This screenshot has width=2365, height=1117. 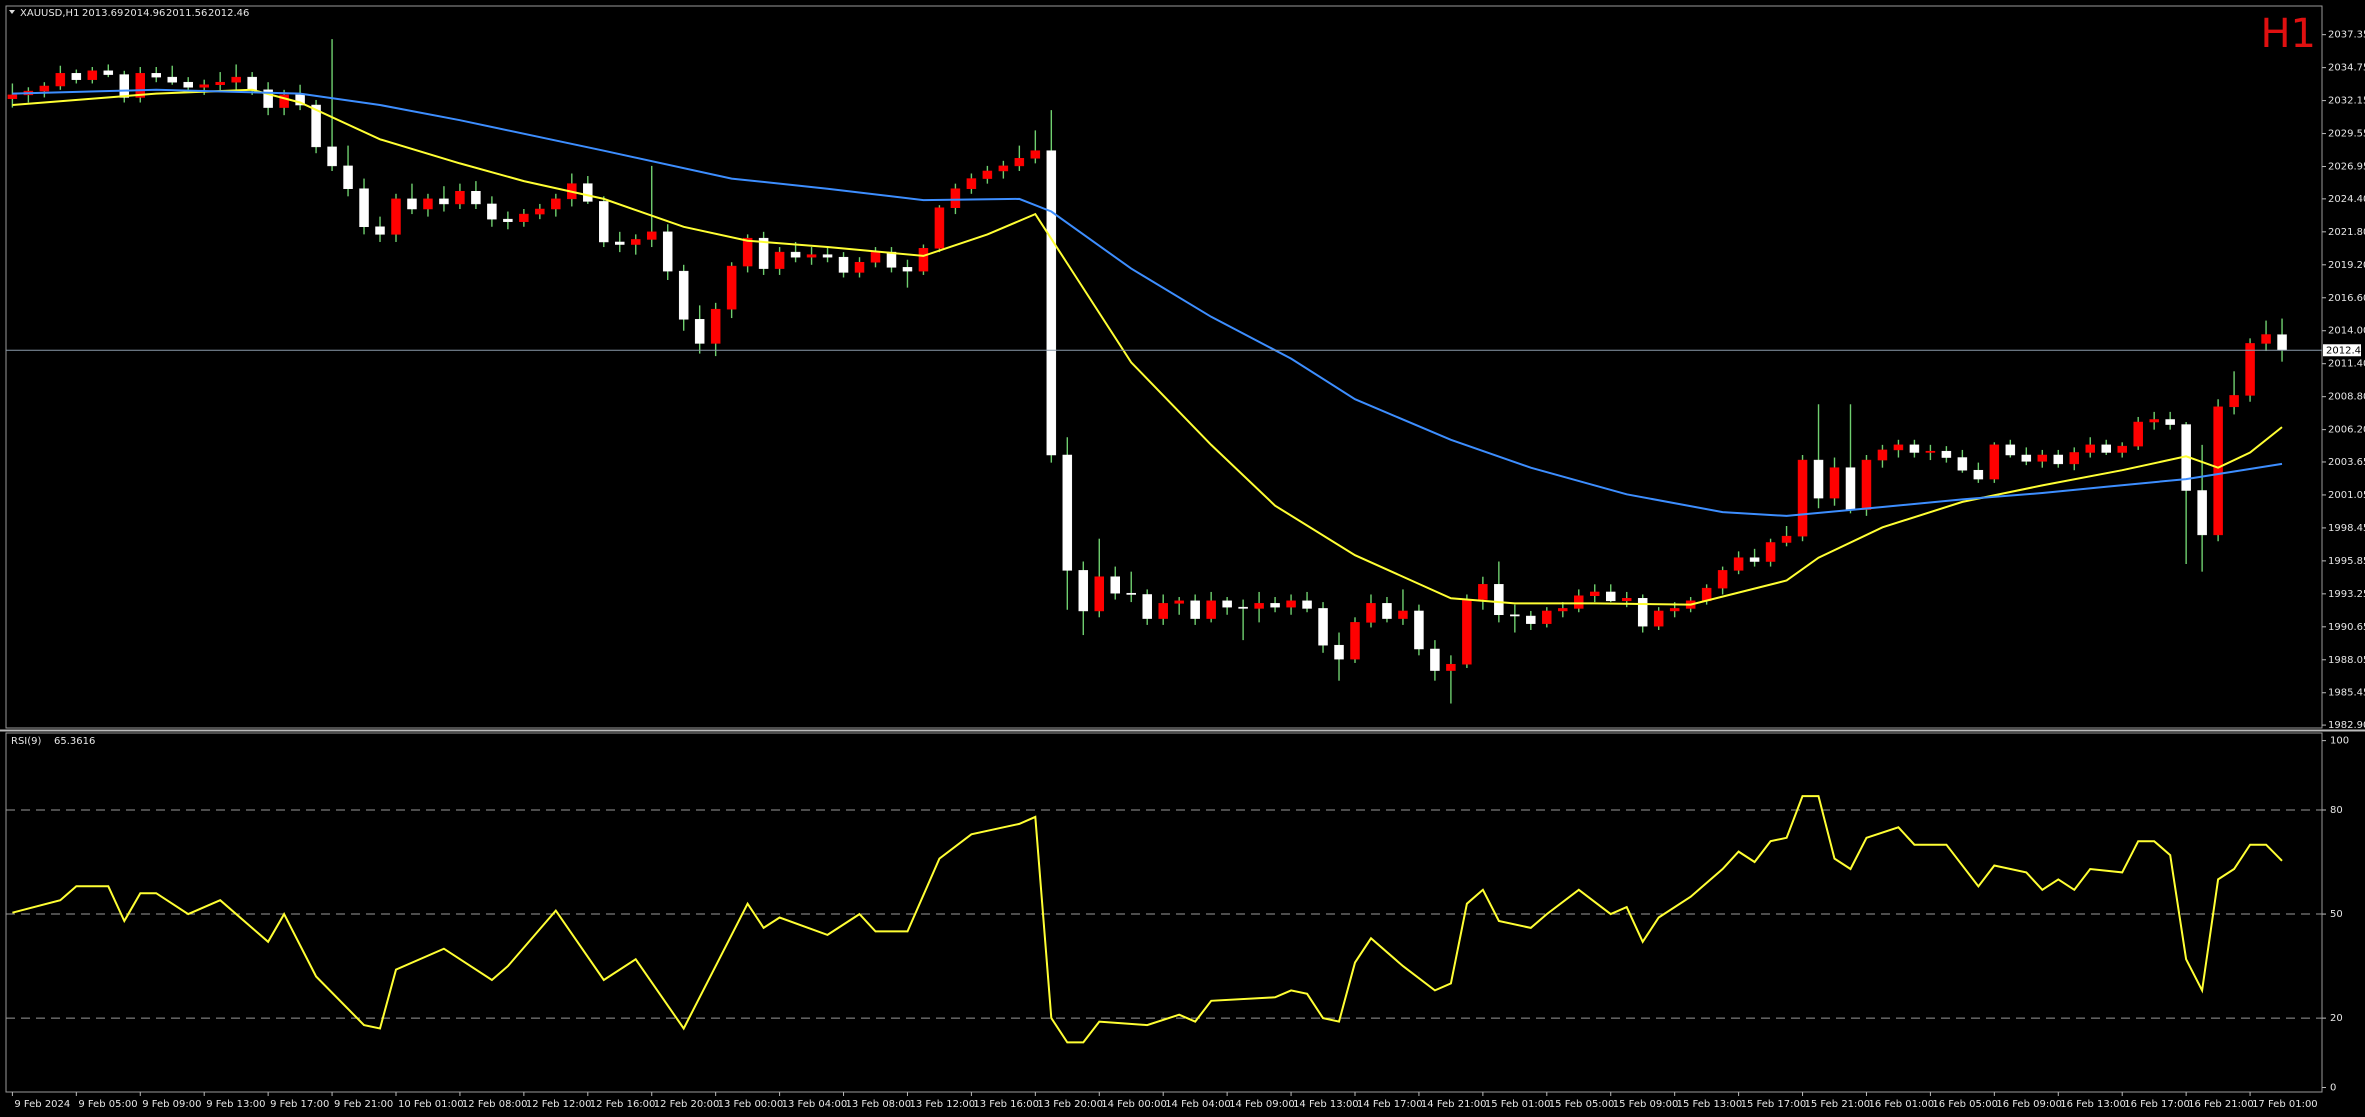 What do you see at coordinates (1134, 1104) in the screenshot?
I see `x-tick-label: 14 Feb 00:00` at bounding box center [1134, 1104].